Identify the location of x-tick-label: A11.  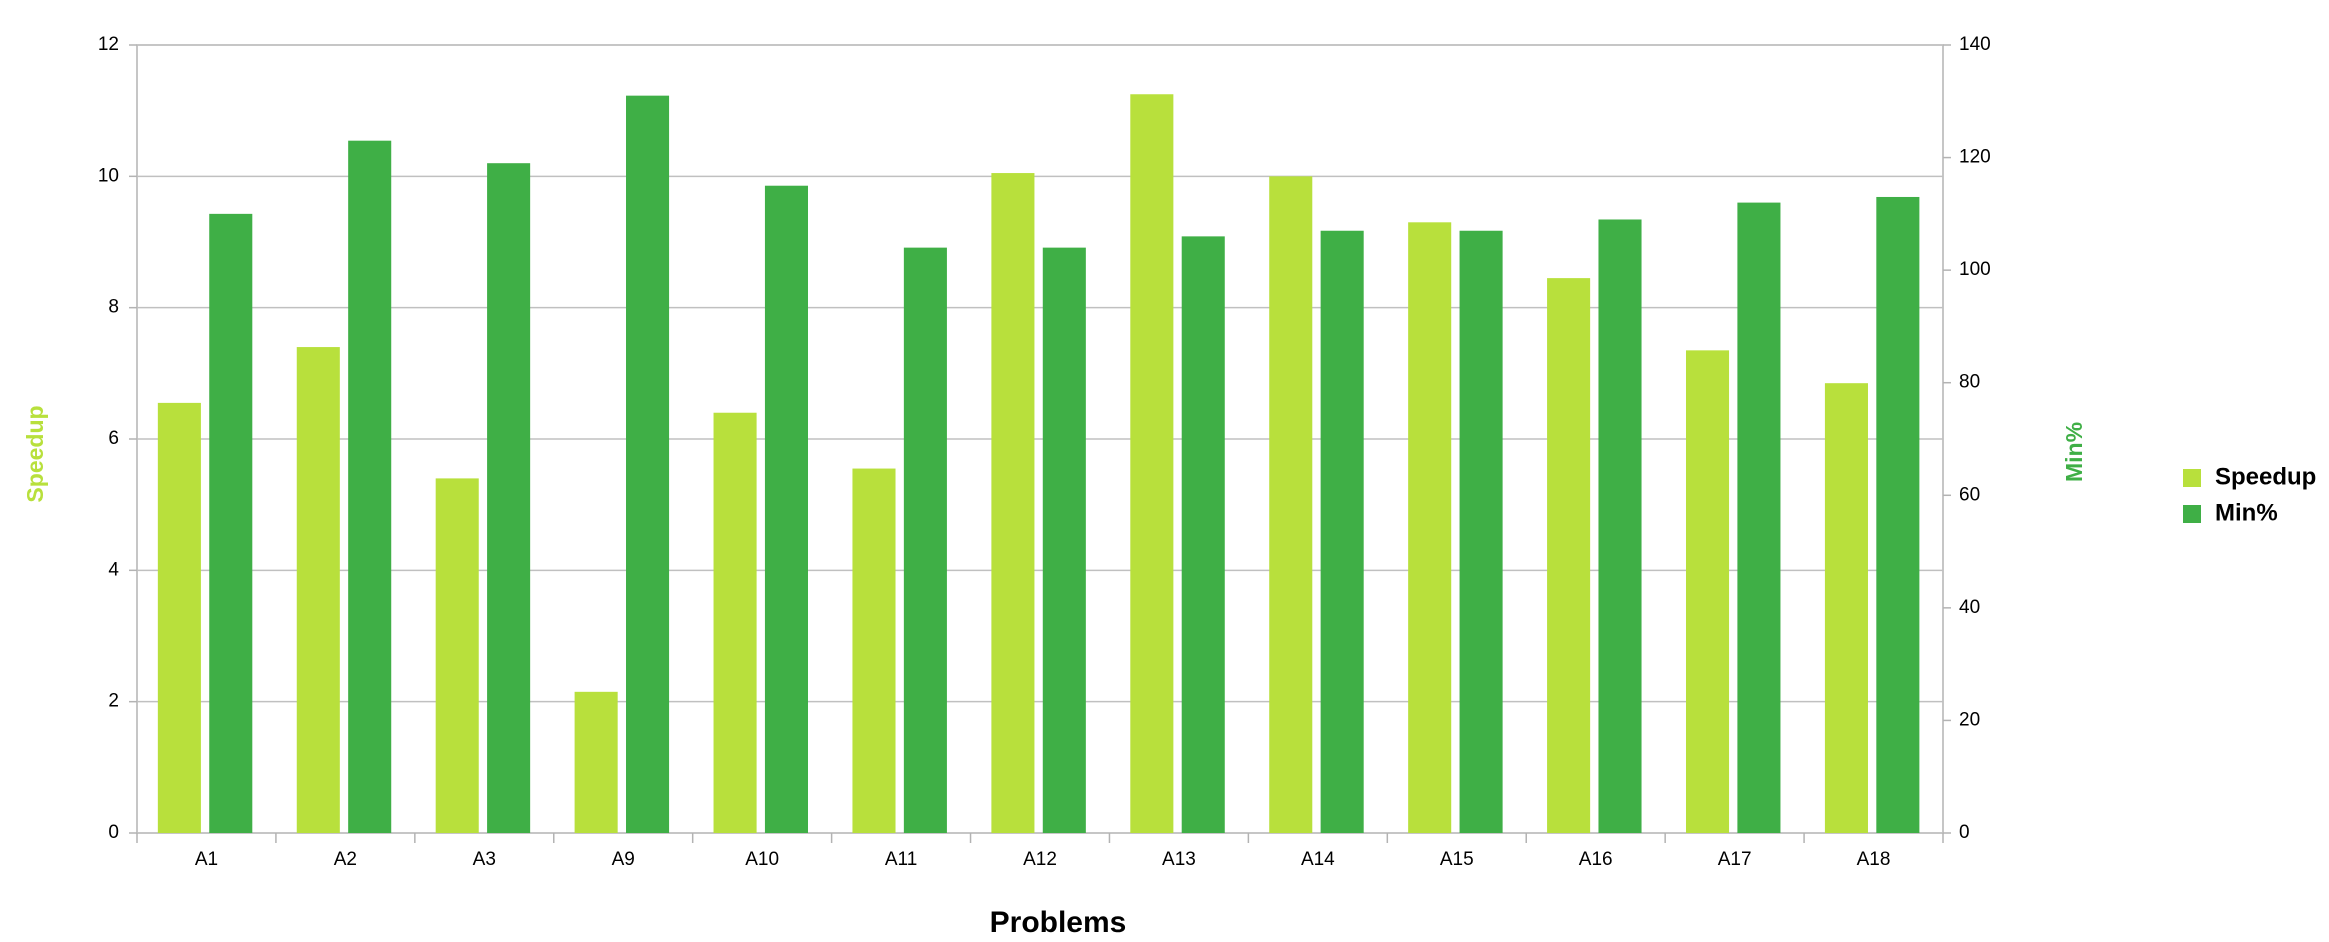
(901, 859).